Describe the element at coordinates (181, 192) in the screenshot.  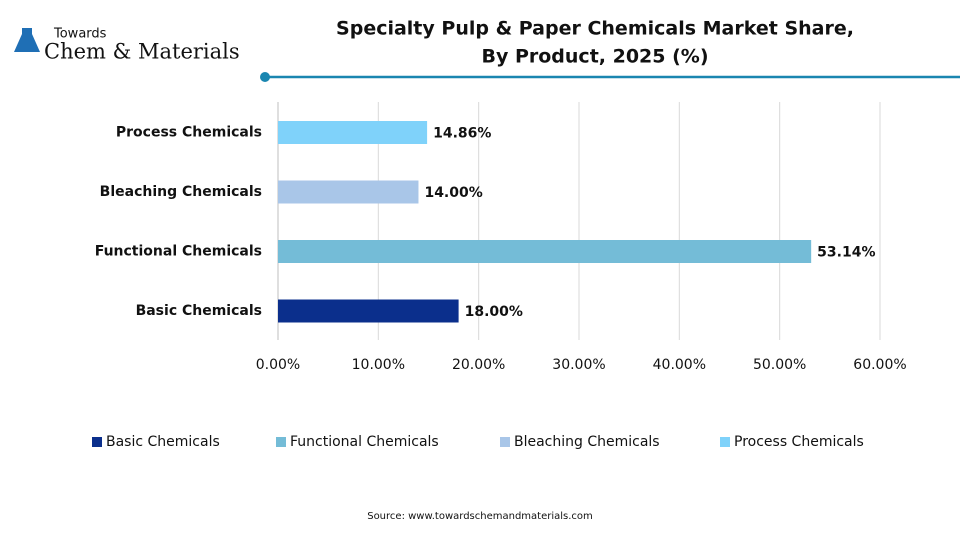
I see `y-tick-label: Bleaching Chemicals` at that location.